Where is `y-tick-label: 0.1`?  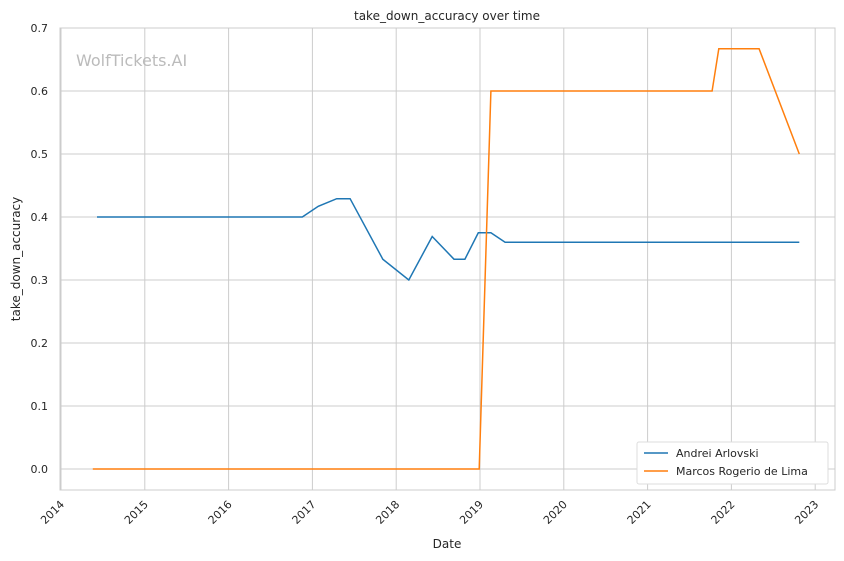
y-tick-label: 0.1 is located at coordinates (40, 406).